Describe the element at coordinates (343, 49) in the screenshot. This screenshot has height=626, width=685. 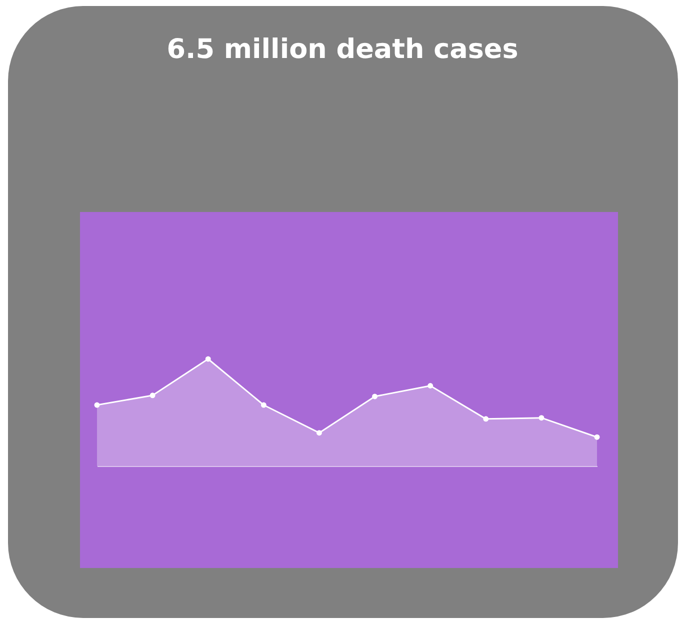
I see `chart-title: 6.5 million death cases` at that location.